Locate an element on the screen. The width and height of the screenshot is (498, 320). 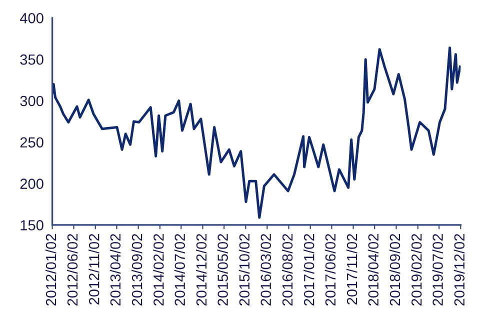
y-tick-label: 300 is located at coordinates (32, 101).